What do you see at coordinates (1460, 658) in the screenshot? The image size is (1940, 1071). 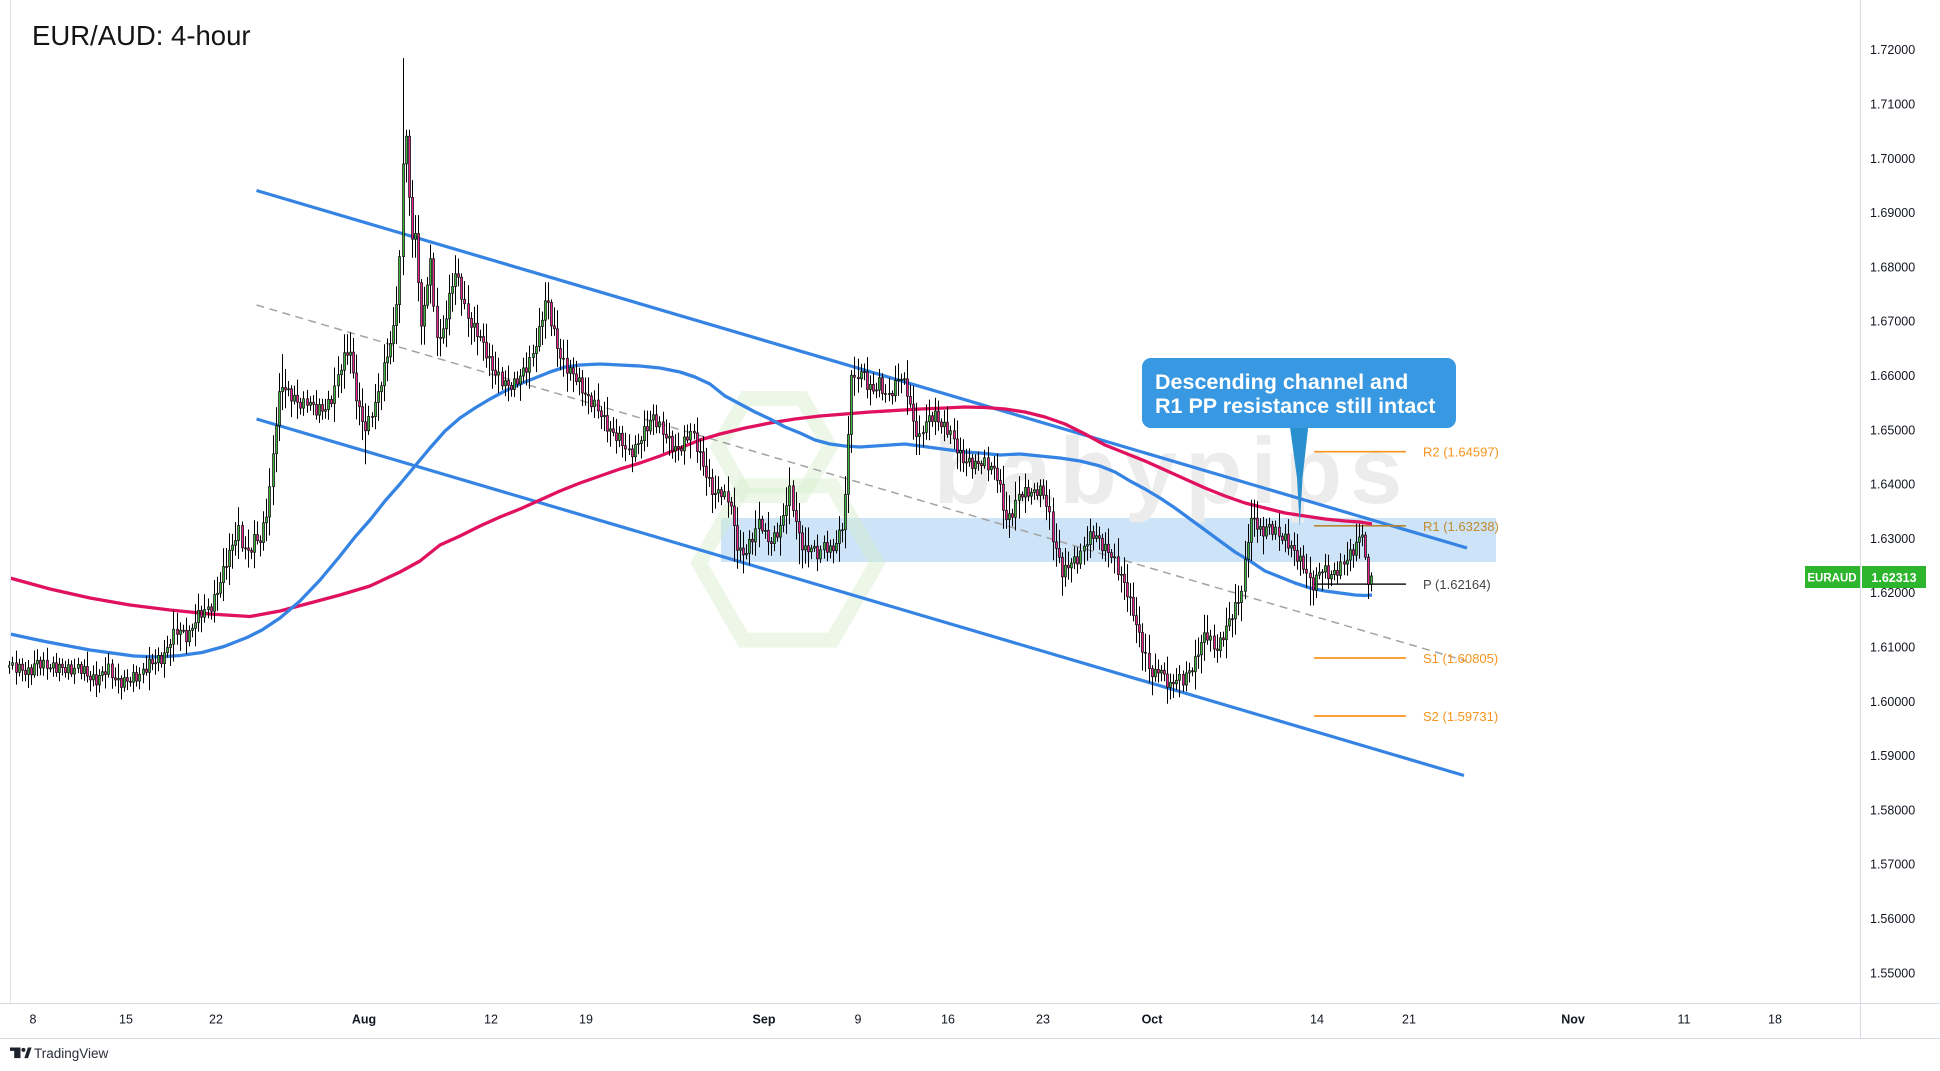 I see `svg-text: S1 (1.60805)` at bounding box center [1460, 658].